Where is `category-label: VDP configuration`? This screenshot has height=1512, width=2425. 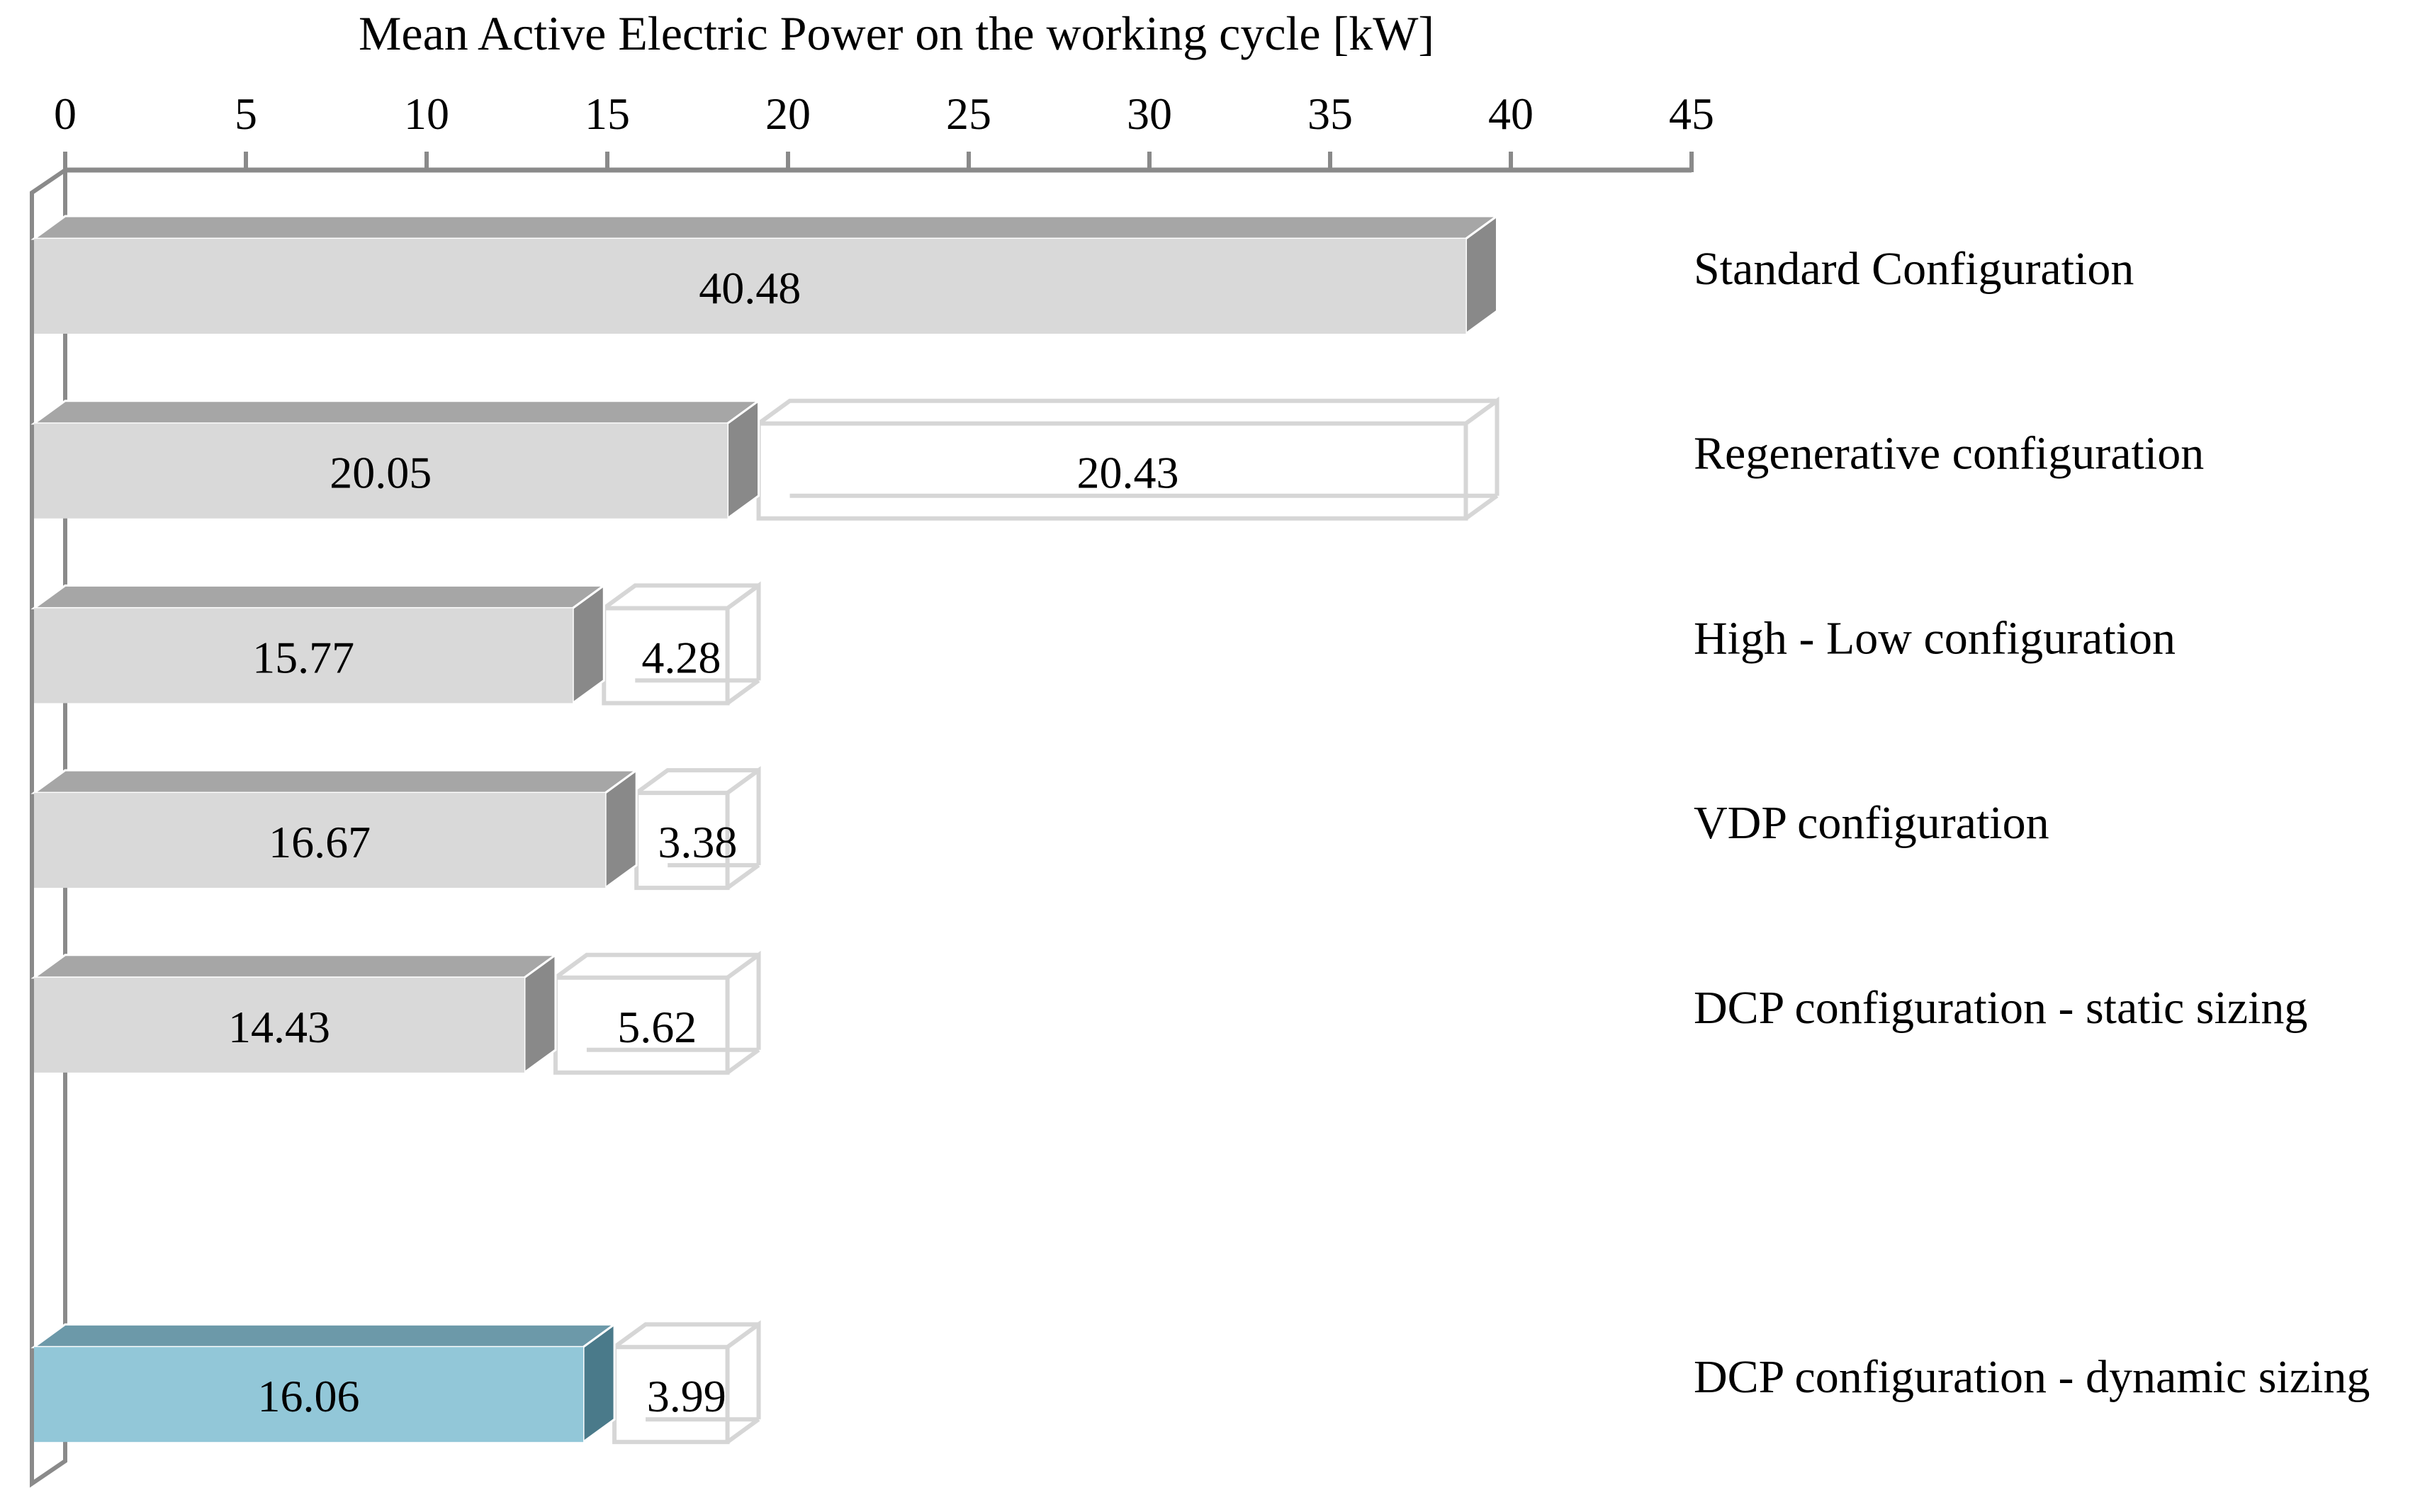
category-label: VDP configuration is located at coordinates (1871, 823).